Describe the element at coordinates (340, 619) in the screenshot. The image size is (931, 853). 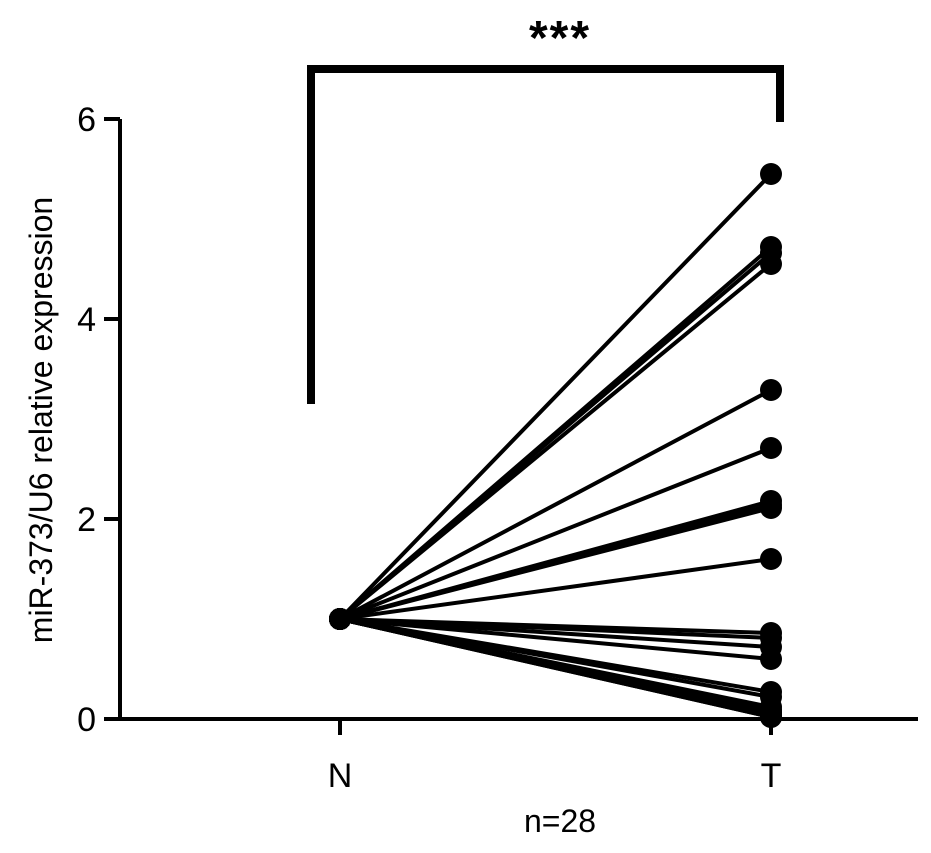
I see `point-n` at that location.